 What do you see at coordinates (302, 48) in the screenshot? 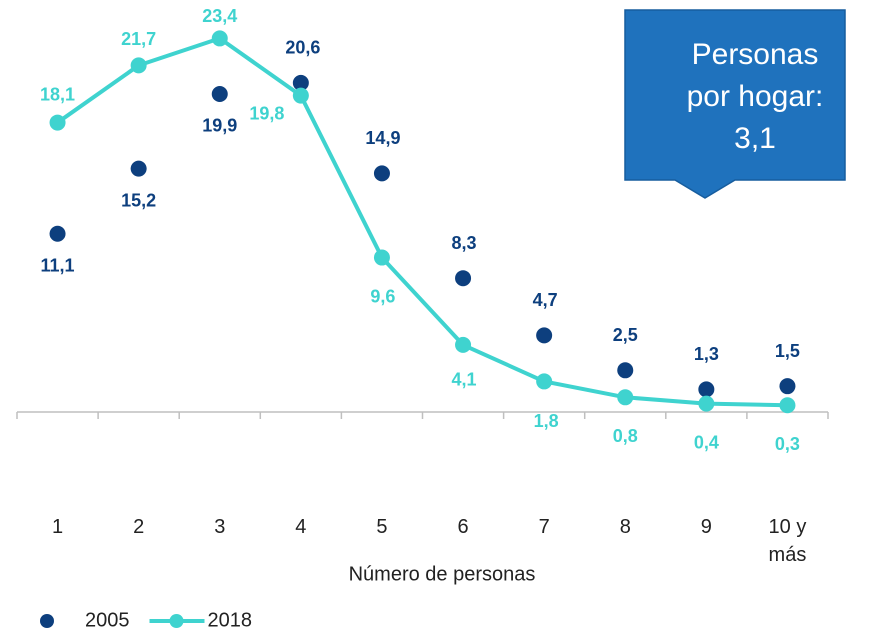
I see `data-label: 20,6` at bounding box center [302, 48].